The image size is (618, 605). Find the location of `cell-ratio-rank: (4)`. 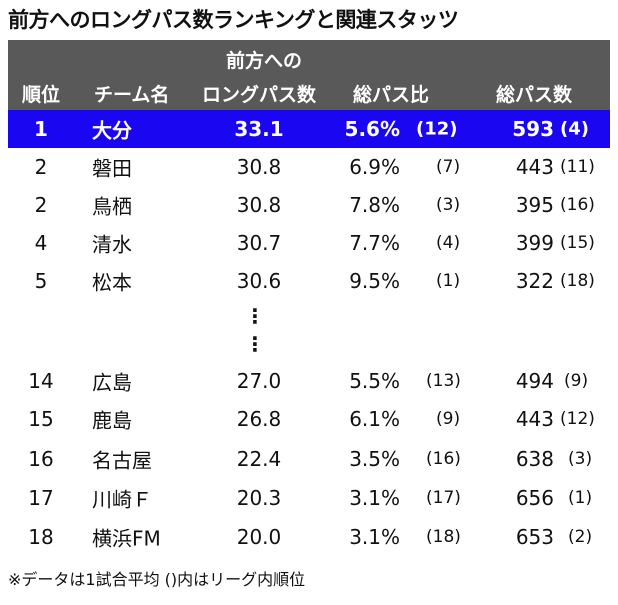

cell-ratio-rank: (4) is located at coordinates (448, 243).